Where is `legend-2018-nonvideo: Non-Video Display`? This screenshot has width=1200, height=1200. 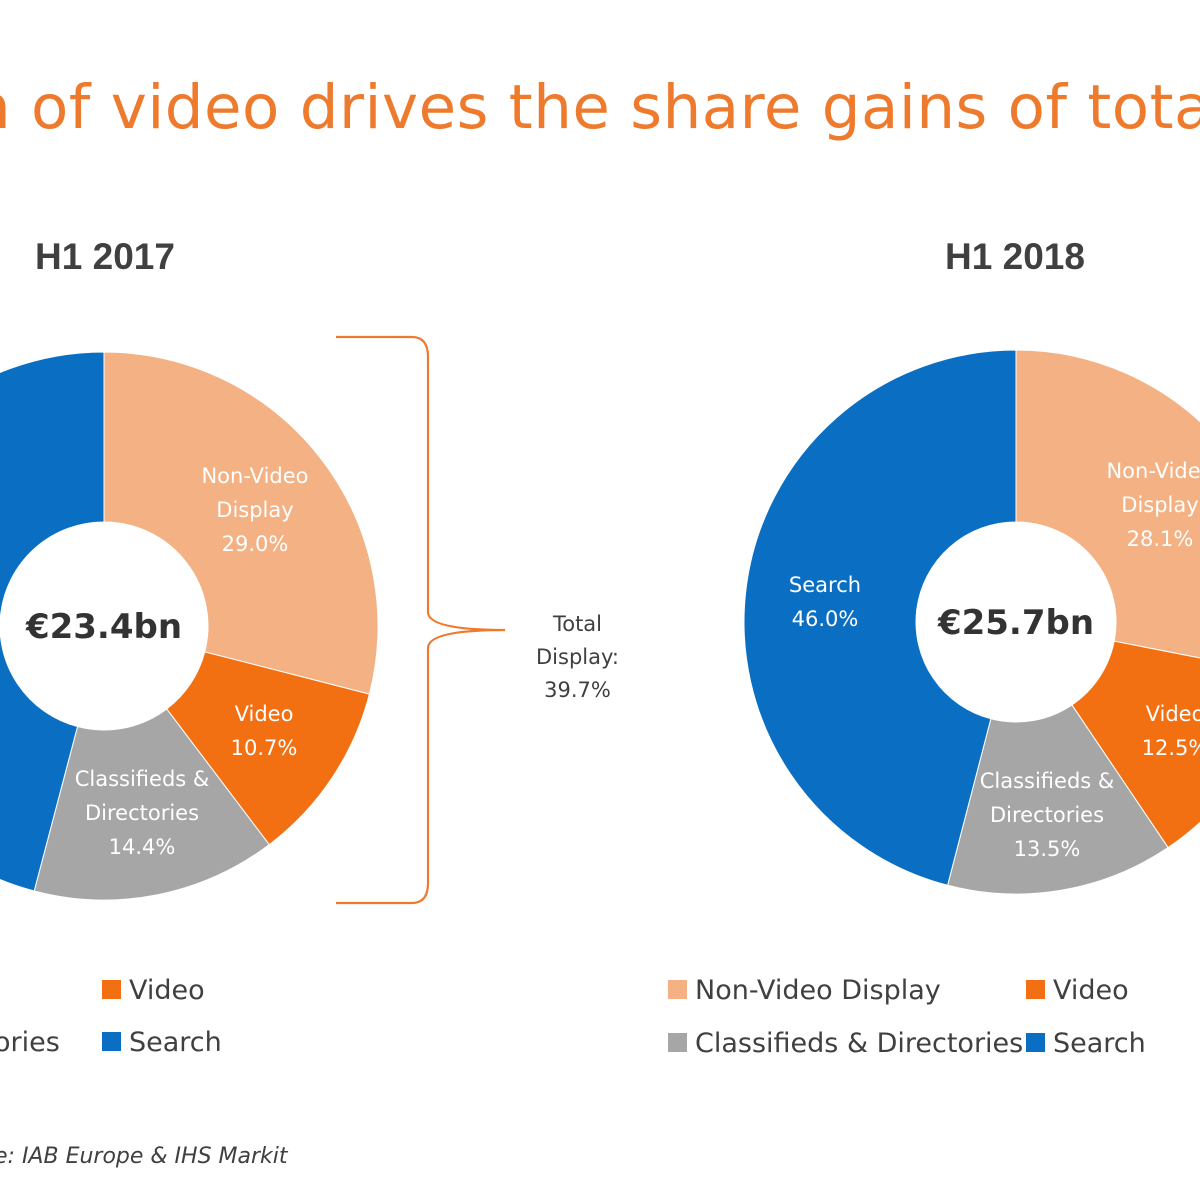 legend-2018-nonvideo: Non-Video Display is located at coordinates (804, 991).